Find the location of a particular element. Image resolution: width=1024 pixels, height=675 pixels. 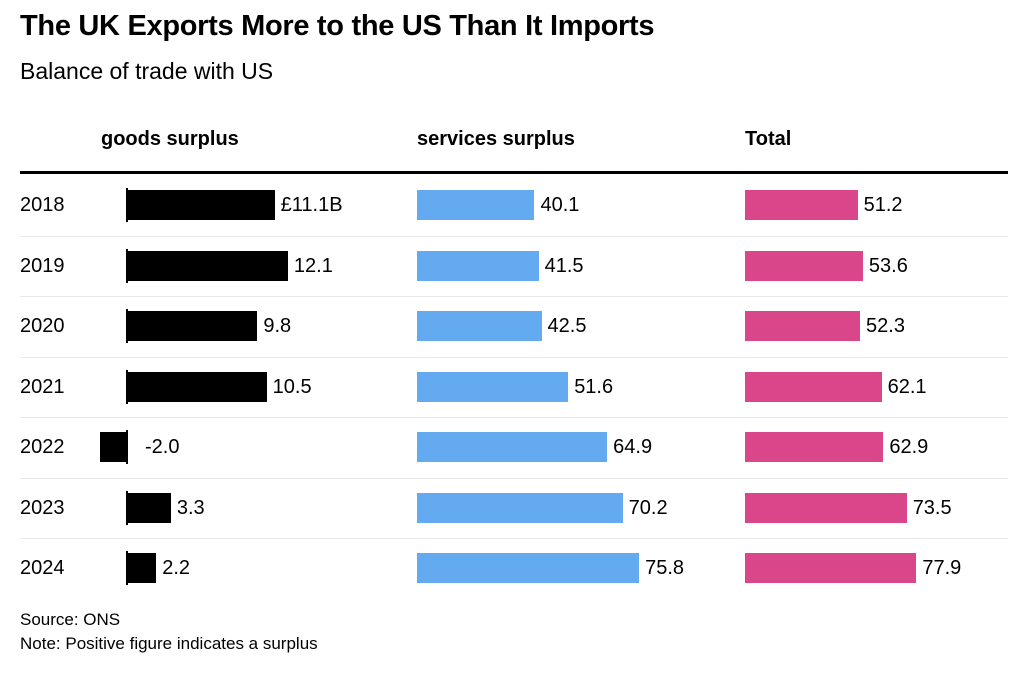

services-value-label: 64.9 is located at coordinates (633, 447).